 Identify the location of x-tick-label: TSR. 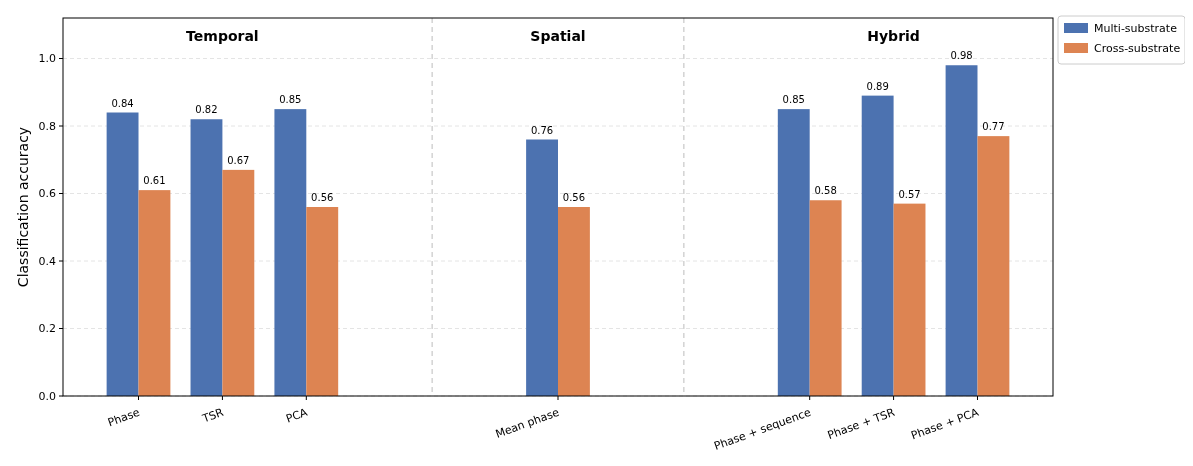
(212, 415).